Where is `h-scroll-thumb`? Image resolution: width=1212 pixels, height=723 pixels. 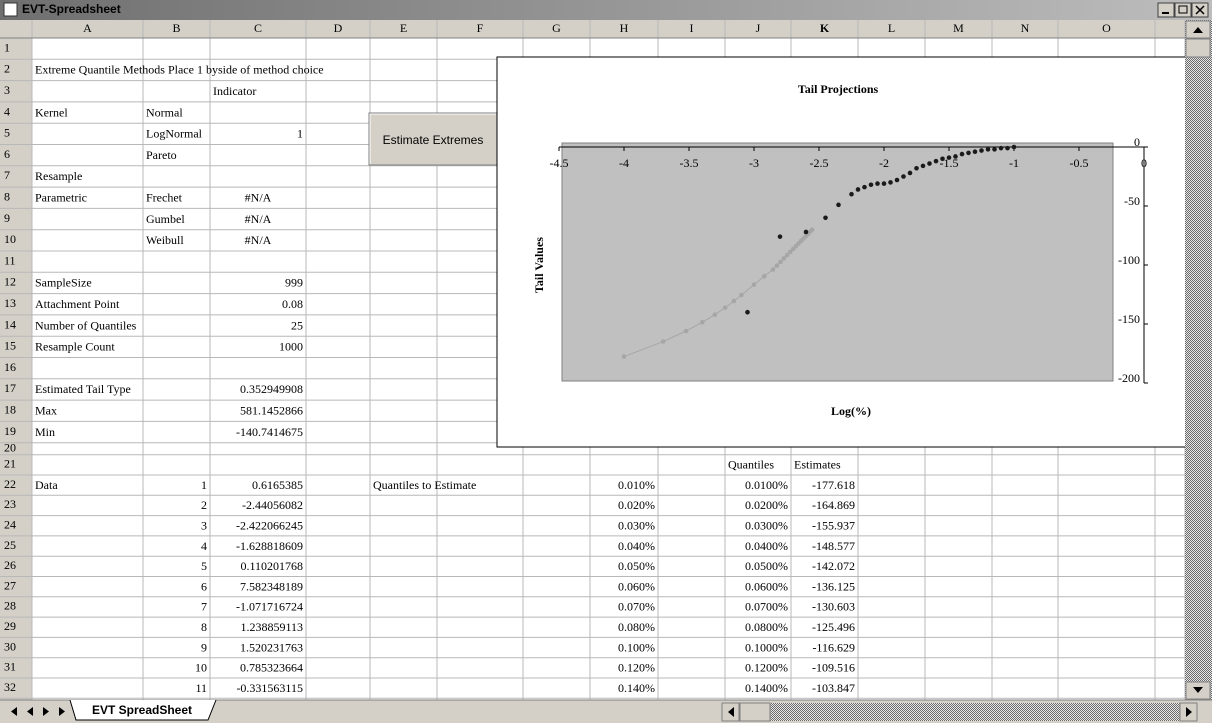
h-scroll-thumb is located at coordinates (755, 712).